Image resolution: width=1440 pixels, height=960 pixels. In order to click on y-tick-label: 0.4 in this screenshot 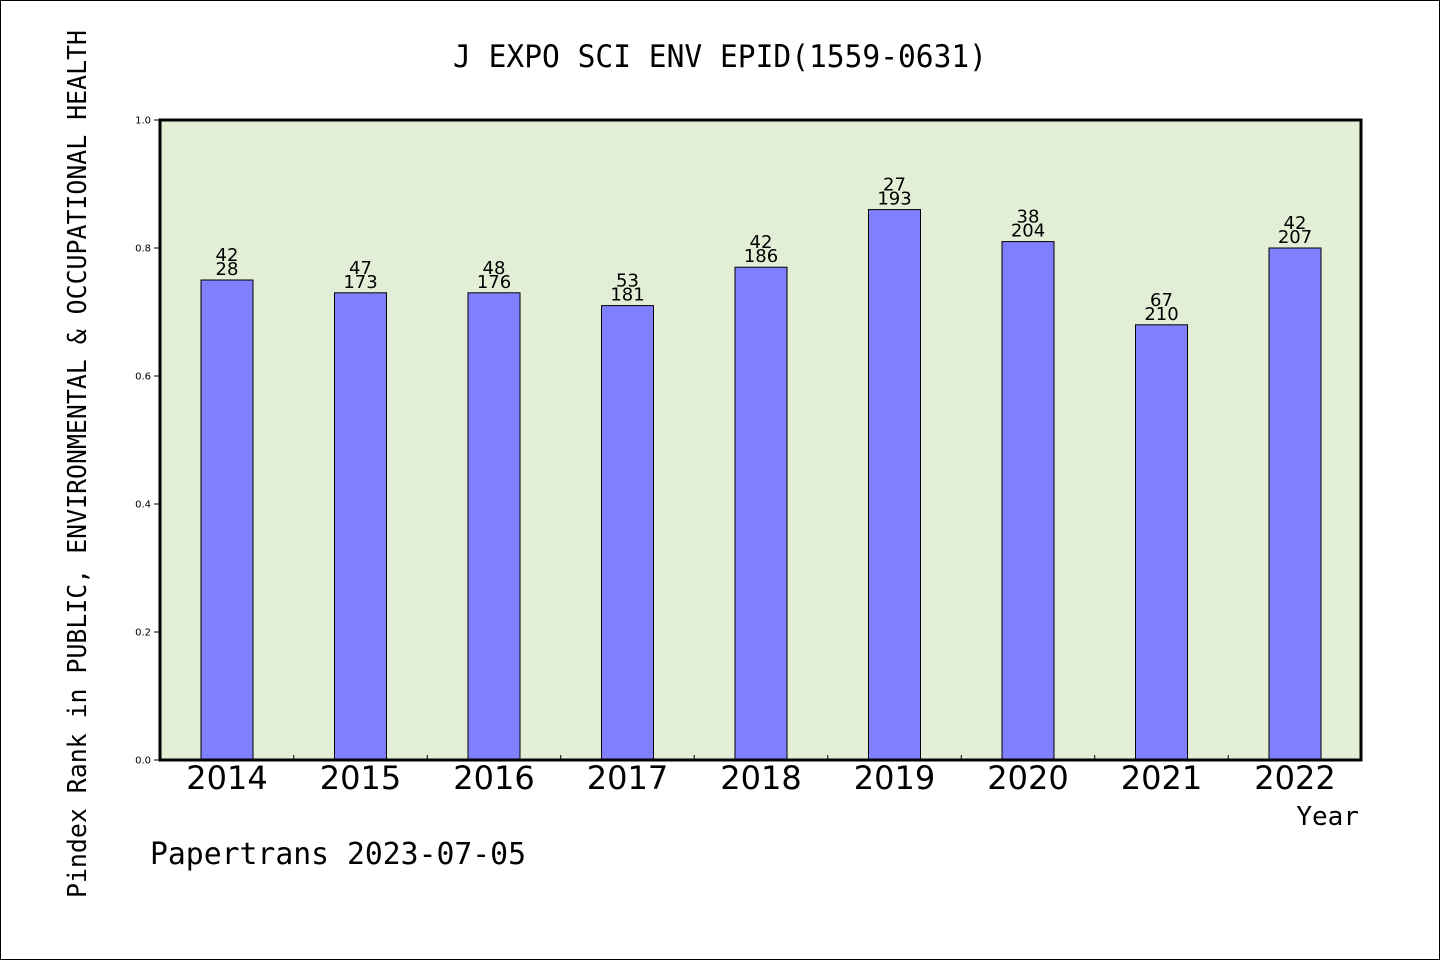, I will do `click(143, 505)`.